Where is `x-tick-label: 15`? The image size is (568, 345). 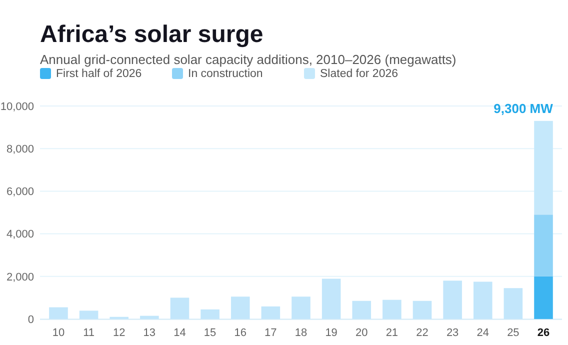
x-tick-label: 15 is located at coordinates (210, 333).